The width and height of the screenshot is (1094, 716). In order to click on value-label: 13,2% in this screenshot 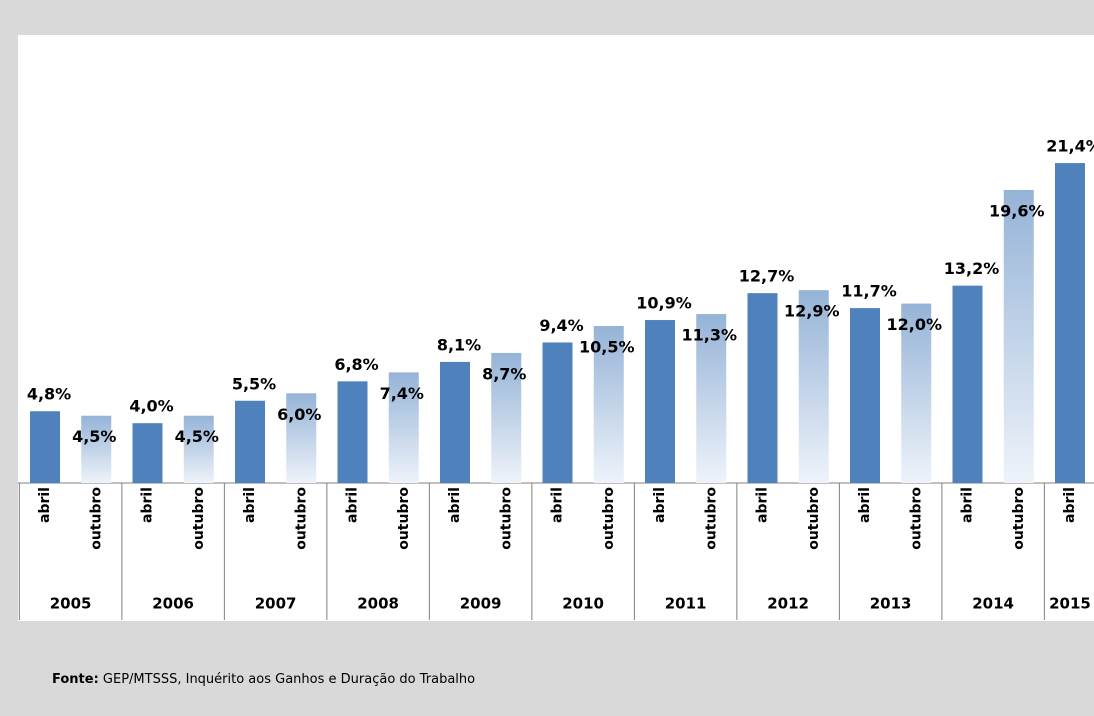, I will do `click(972, 268)`.